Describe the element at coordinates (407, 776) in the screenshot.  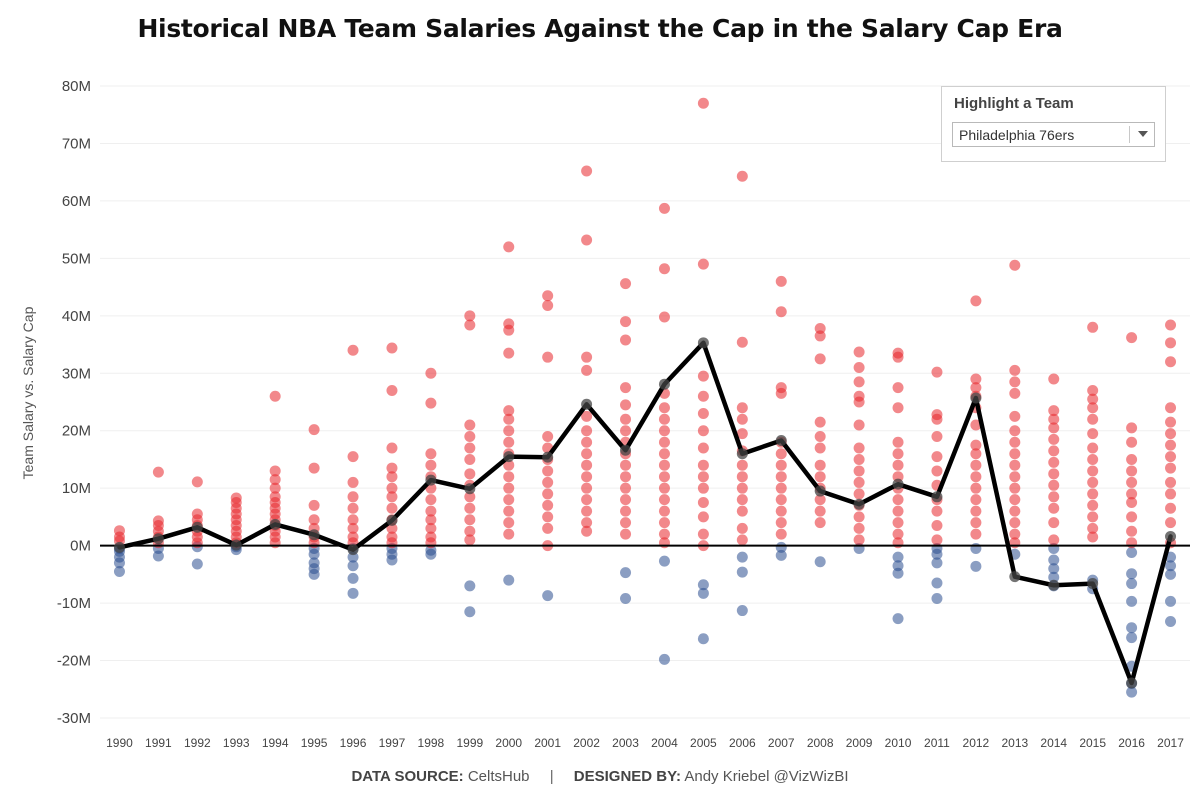
I see `footer-source-label: DATA SOURCE:` at that location.